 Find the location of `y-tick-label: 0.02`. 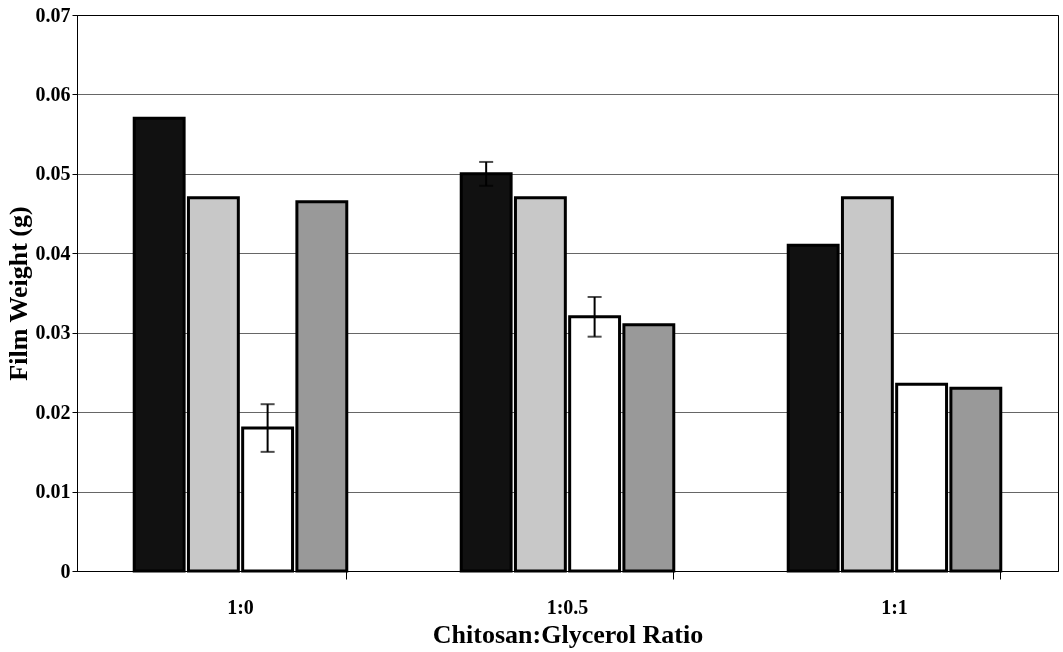

y-tick-label: 0.02 is located at coordinates (53, 411).